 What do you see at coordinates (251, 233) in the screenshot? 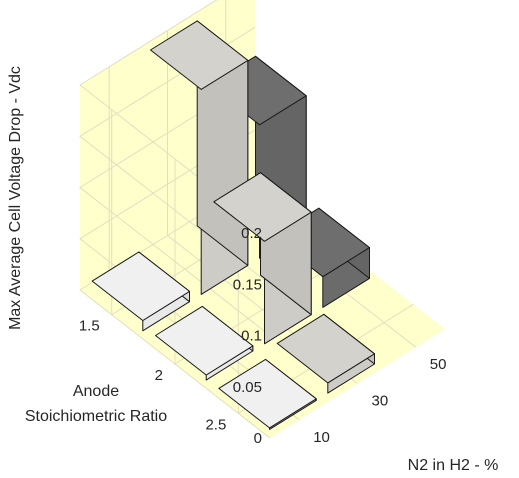
I see `z-tick-label: 0.2` at bounding box center [251, 233].